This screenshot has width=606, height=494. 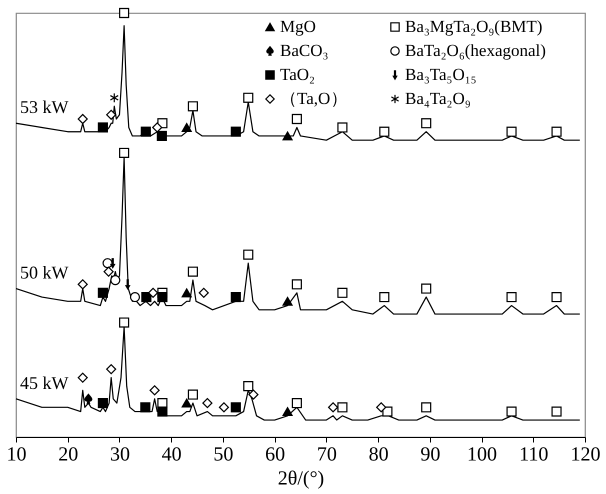 I want to click on series-label: 45 kW, so click(x=44, y=382).